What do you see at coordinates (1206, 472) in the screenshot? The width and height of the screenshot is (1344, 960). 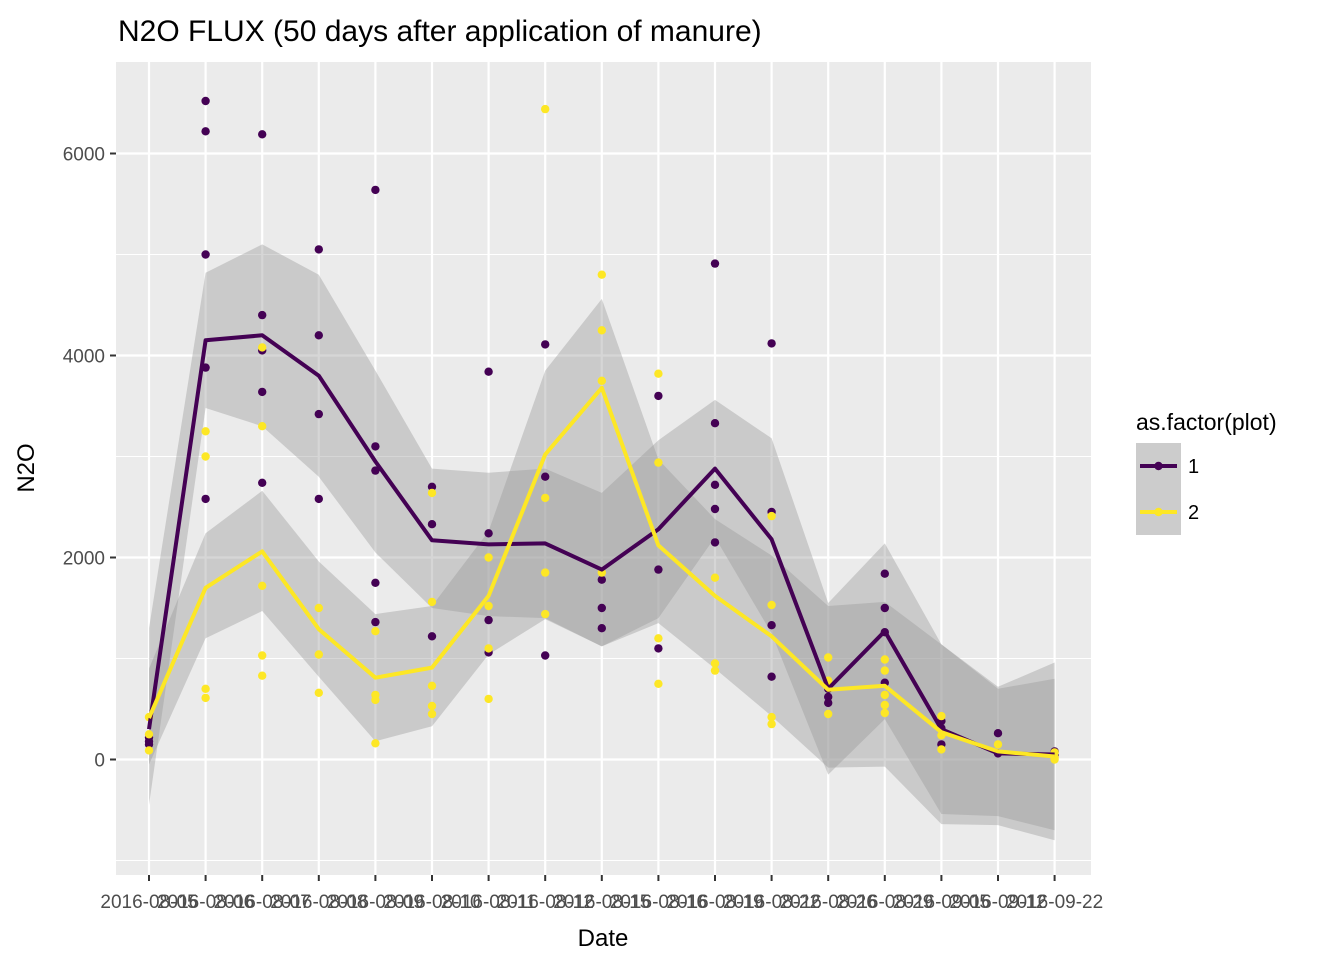 I see `legend: as.factor(plot) 1 2` at bounding box center [1206, 472].